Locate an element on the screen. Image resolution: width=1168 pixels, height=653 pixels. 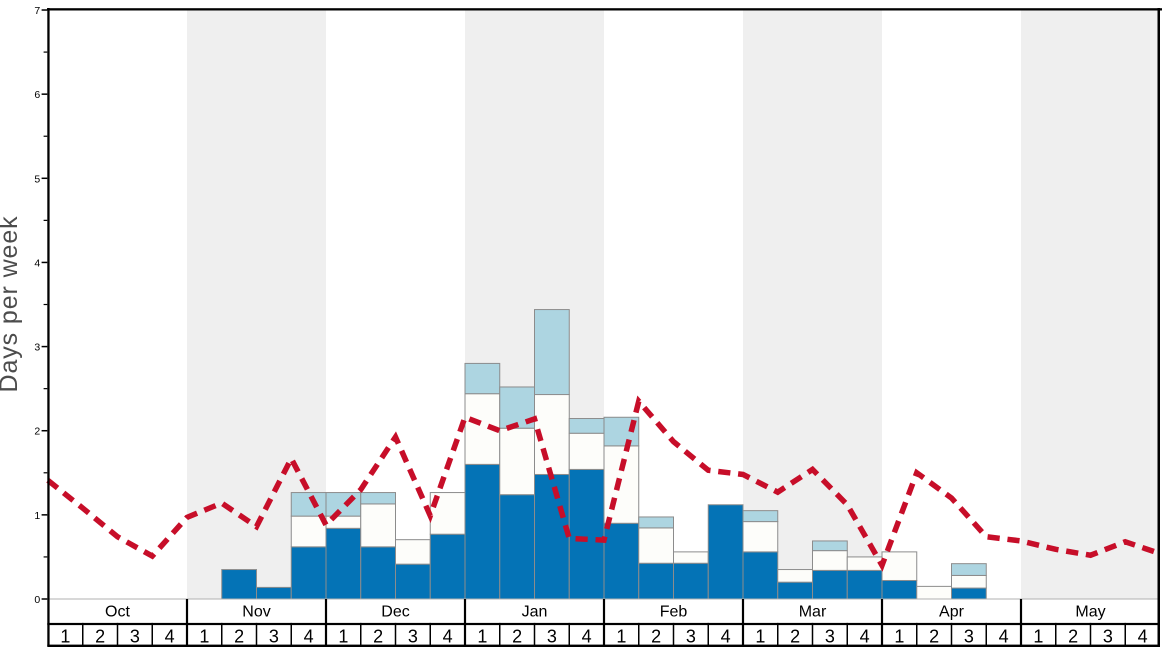
svg-text: Mar is located at coordinates (813, 611).